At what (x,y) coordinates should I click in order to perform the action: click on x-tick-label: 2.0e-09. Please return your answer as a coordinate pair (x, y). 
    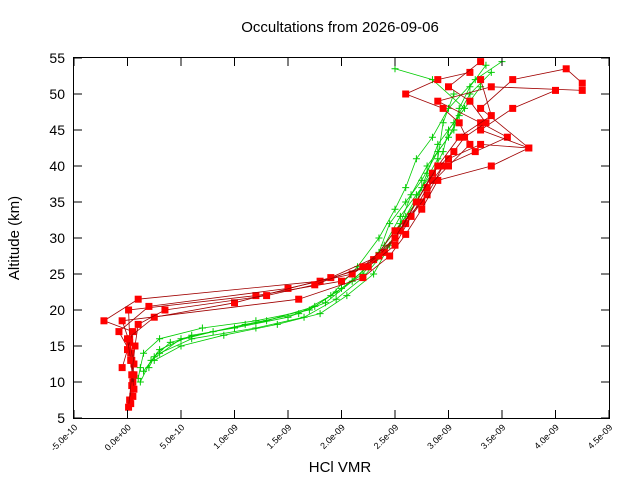
    Looking at the image, I should click on (332, 436).